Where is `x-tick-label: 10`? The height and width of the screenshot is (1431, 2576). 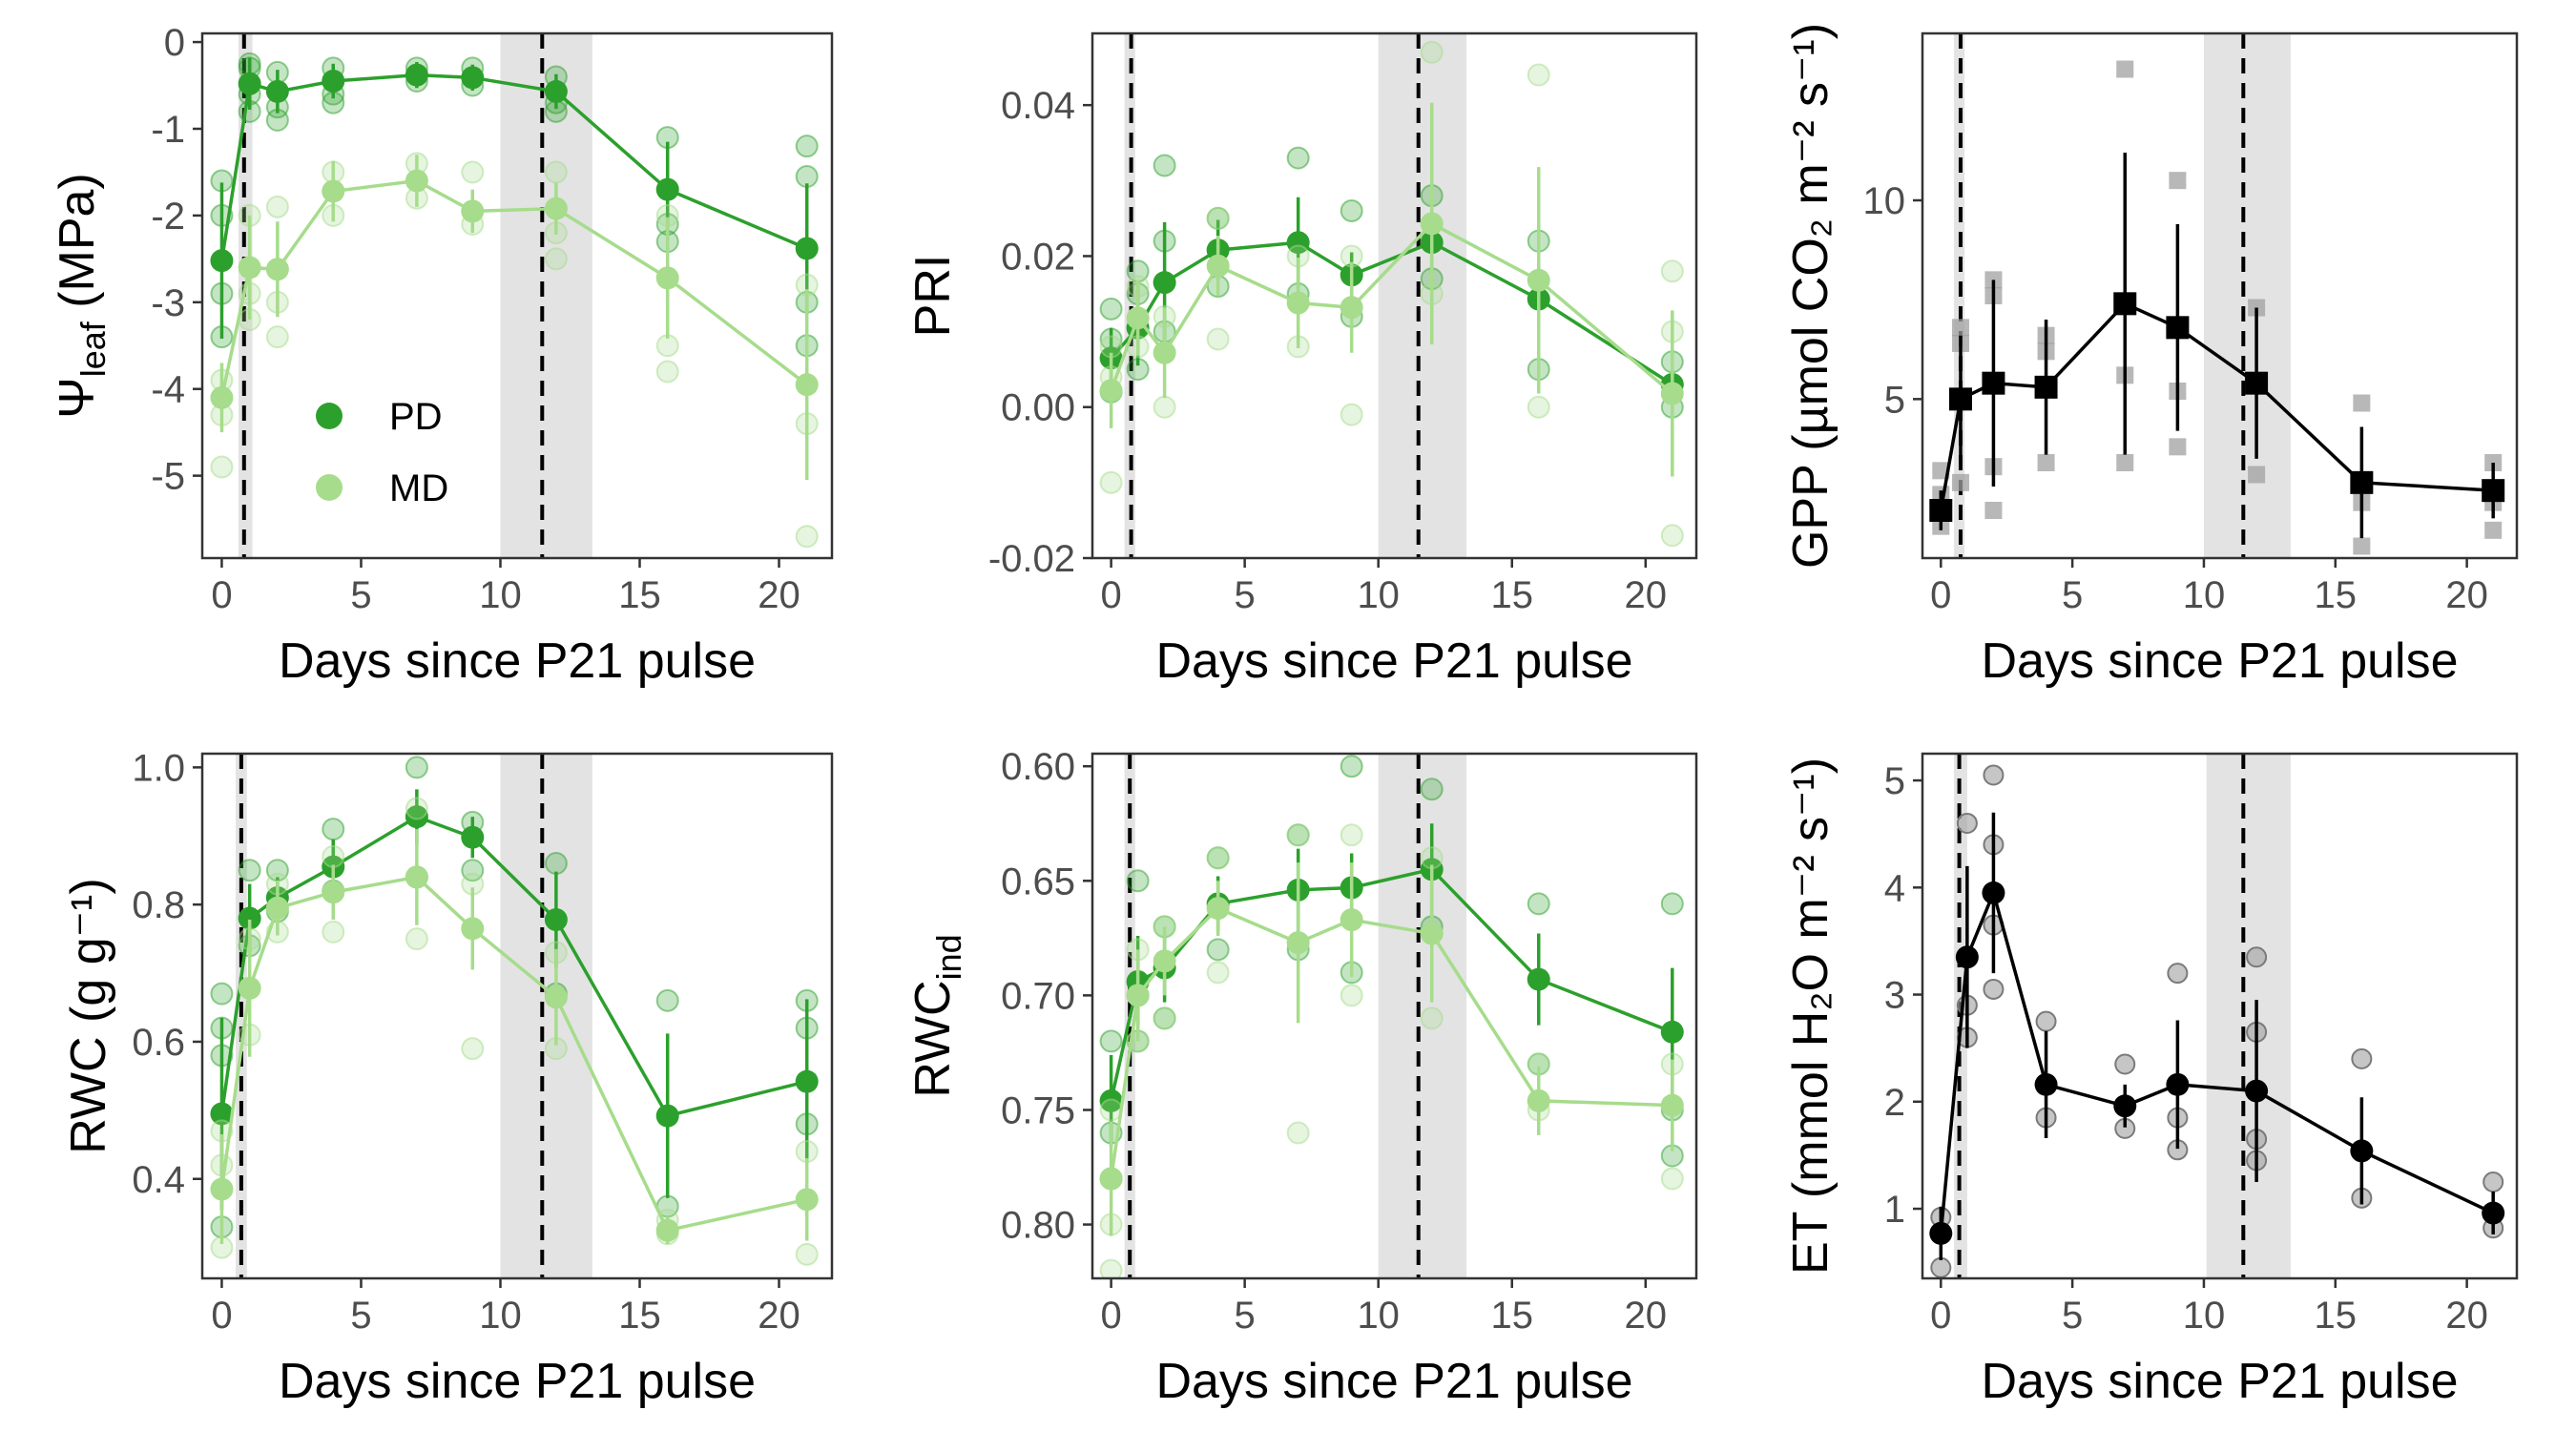
x-tick-label: 10 is located at coordinates (500, 1316).